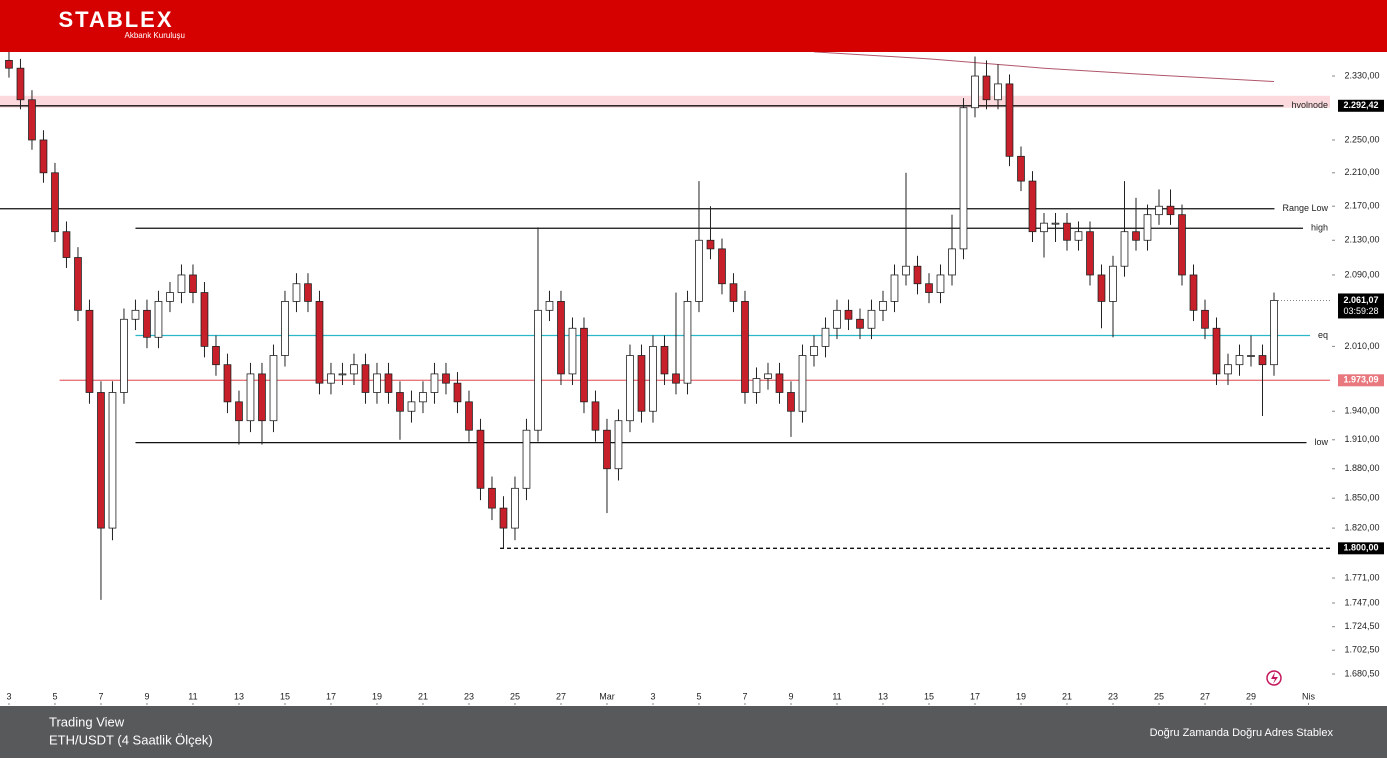 Image resolution: width=1387 pixels, height=763 pixels. Describe the element at coordinates (1361, 626) in the screenshot. I see `y-tick-label: 1.724,50` at that location.